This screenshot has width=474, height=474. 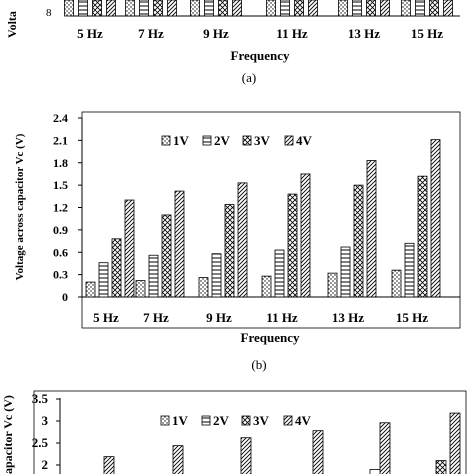 What do you see at coordinates (261, 420) in the screenshot?
I see `legend-label-c-3V: 3V` at bounding box center [261, 420].